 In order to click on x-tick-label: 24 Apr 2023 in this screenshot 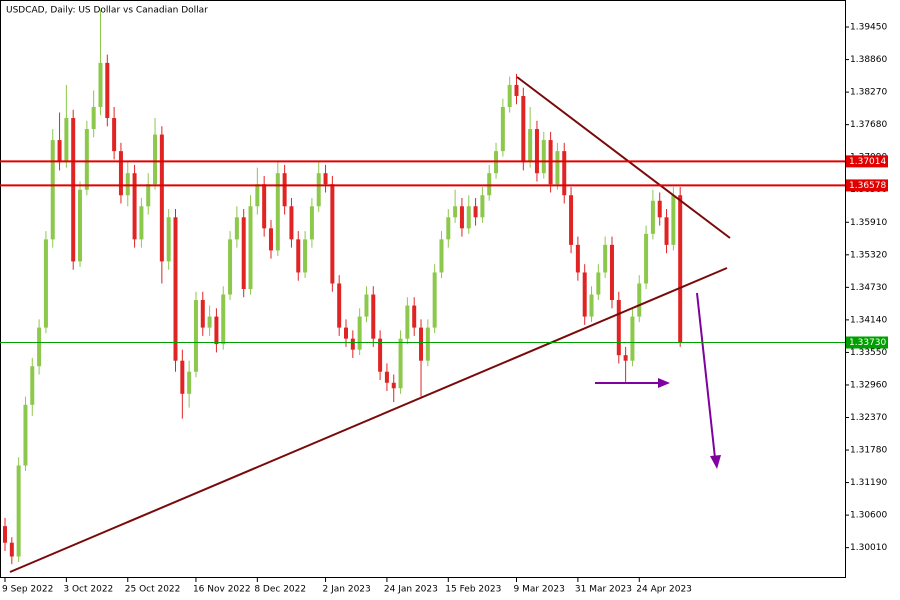, I will do `click(664, 590)`.